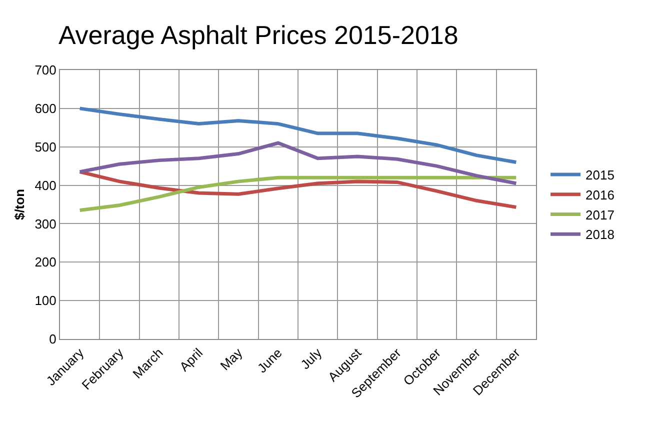 Image resolution: width=646 pixels, height=434 pixels. I want to click on chart-title: Average Asphalt Prices 2015-2018, so click(258, 35).